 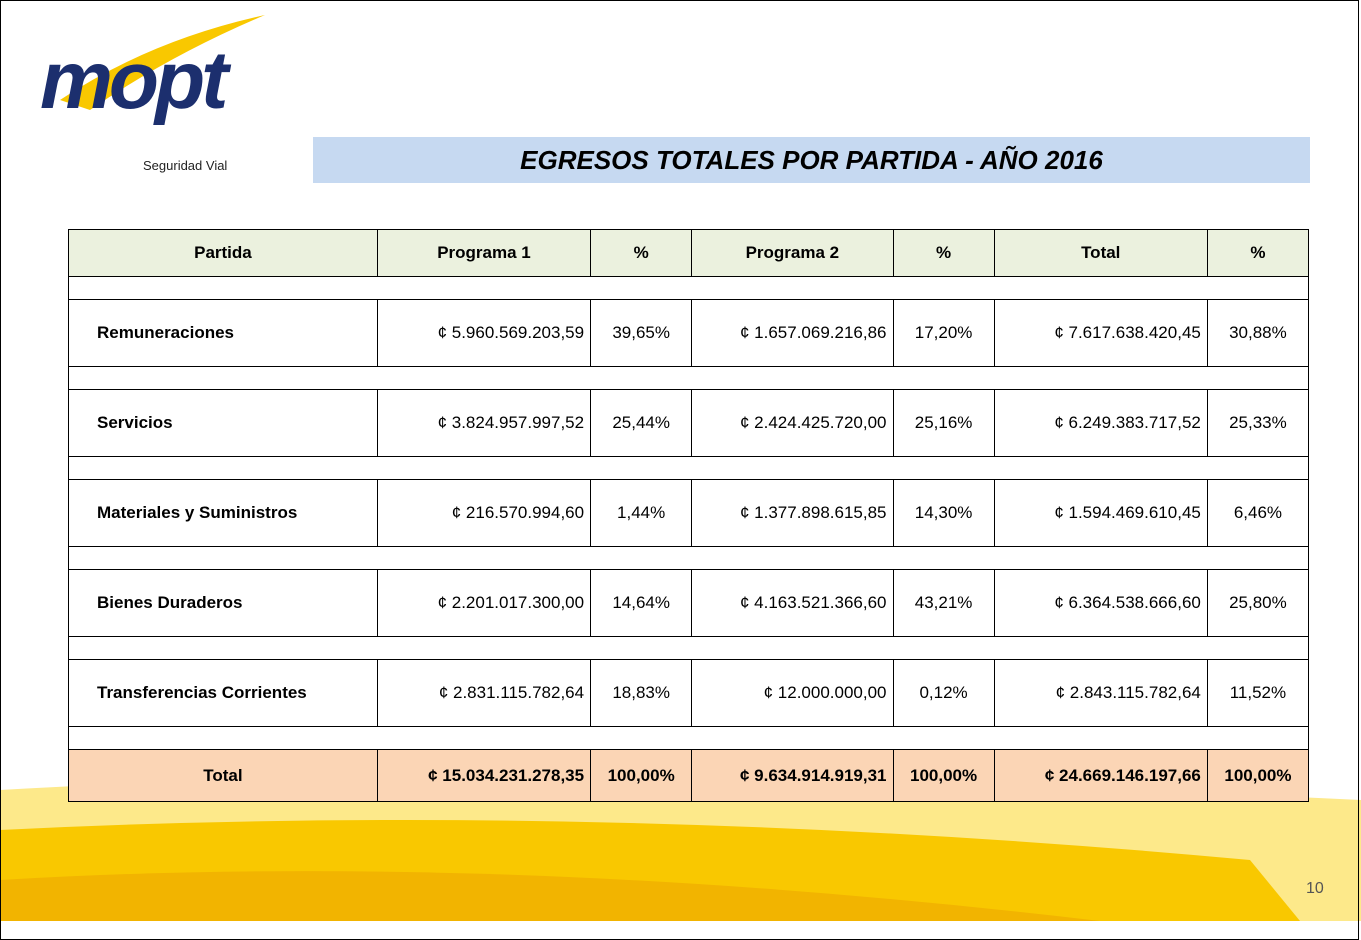 What do you see at coordinates (223, 775) in the screenshot?
I see `total-cell: Total` at bounding box center [223, 775].